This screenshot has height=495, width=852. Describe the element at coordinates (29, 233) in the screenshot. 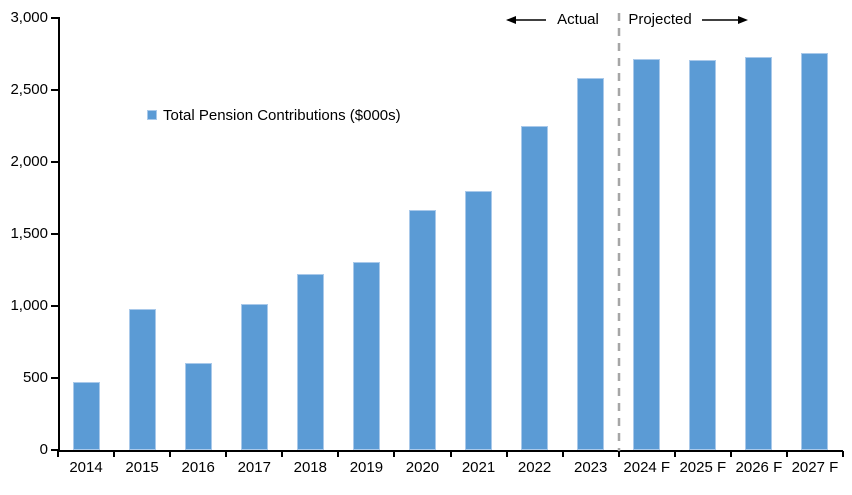

I see `y-axis-tick-label: 1,500` at that location.